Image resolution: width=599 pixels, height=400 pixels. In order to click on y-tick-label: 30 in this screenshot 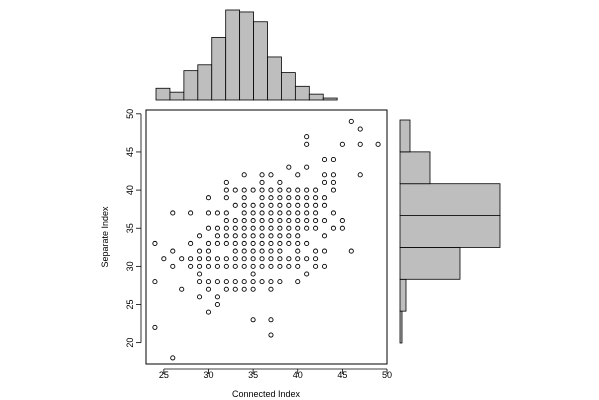, I will do `click(130, 266)`.